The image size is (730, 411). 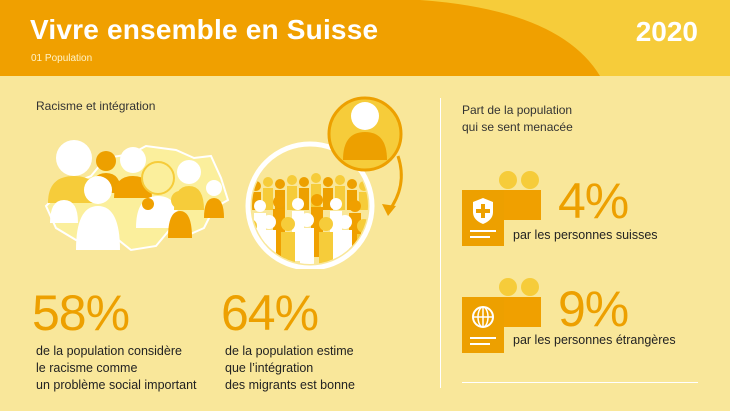 What do you see at coordinates (517, 110) in the screenshot?
I see `section-label-line: Part de la population` at bounding box center [517, 110].